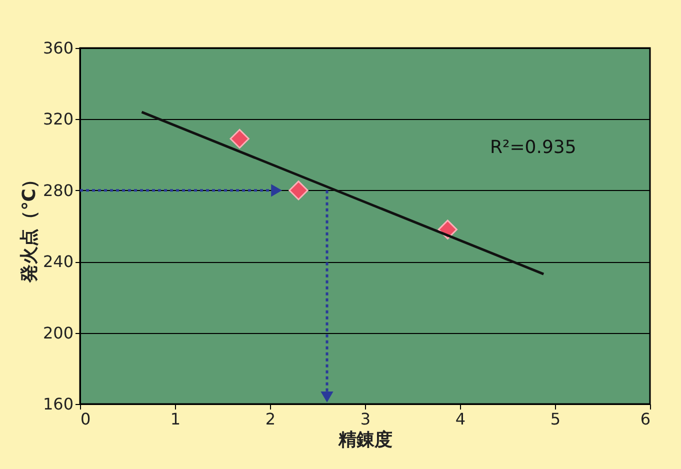 The height and width of the screenshot is (469, 681). Describe the element at coordinates (58, 190) in the screenshot. I see `y-tick-label: 280` at that location.